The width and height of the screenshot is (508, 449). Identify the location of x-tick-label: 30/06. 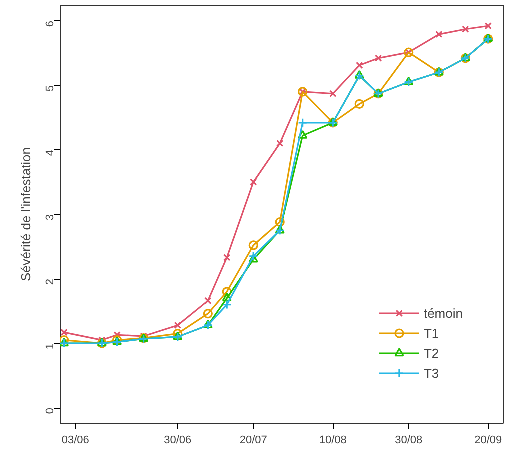
(178, 440).